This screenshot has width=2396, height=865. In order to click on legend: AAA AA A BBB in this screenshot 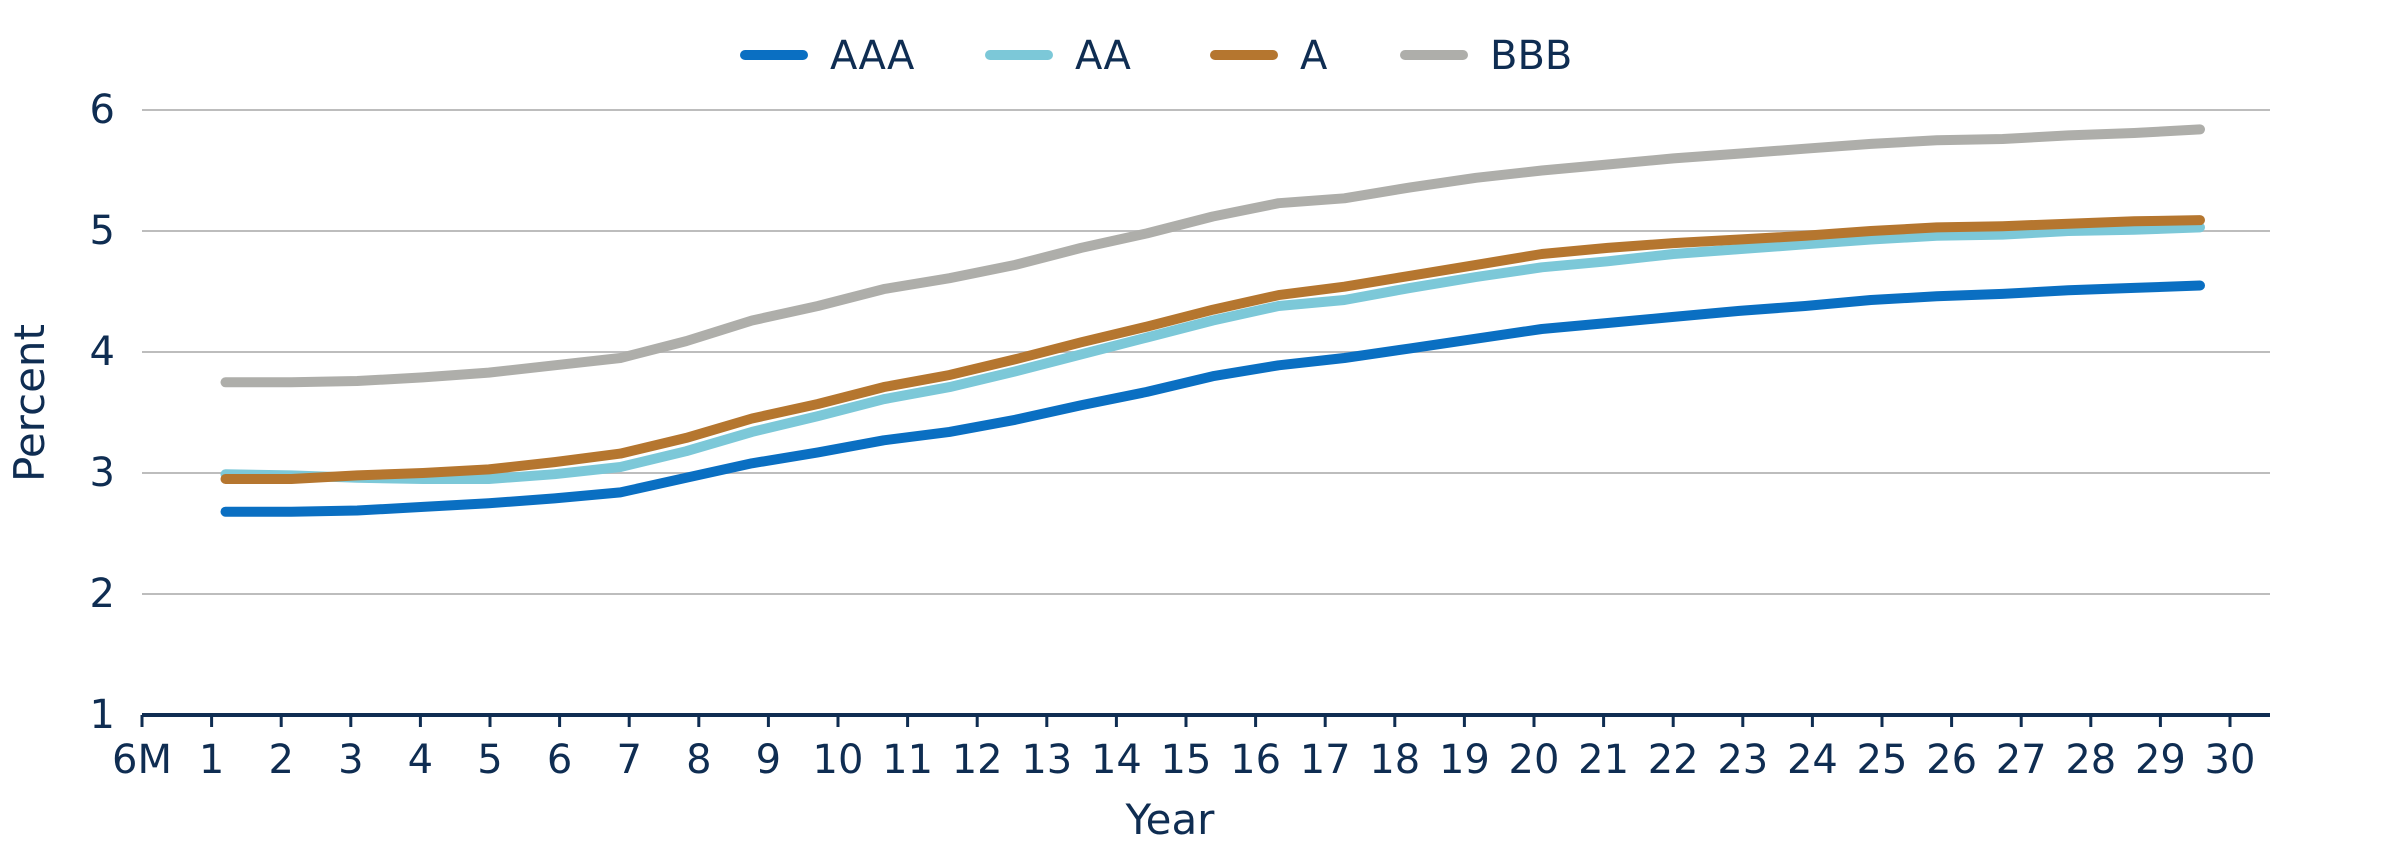, I will do `click(1156, 56)`.